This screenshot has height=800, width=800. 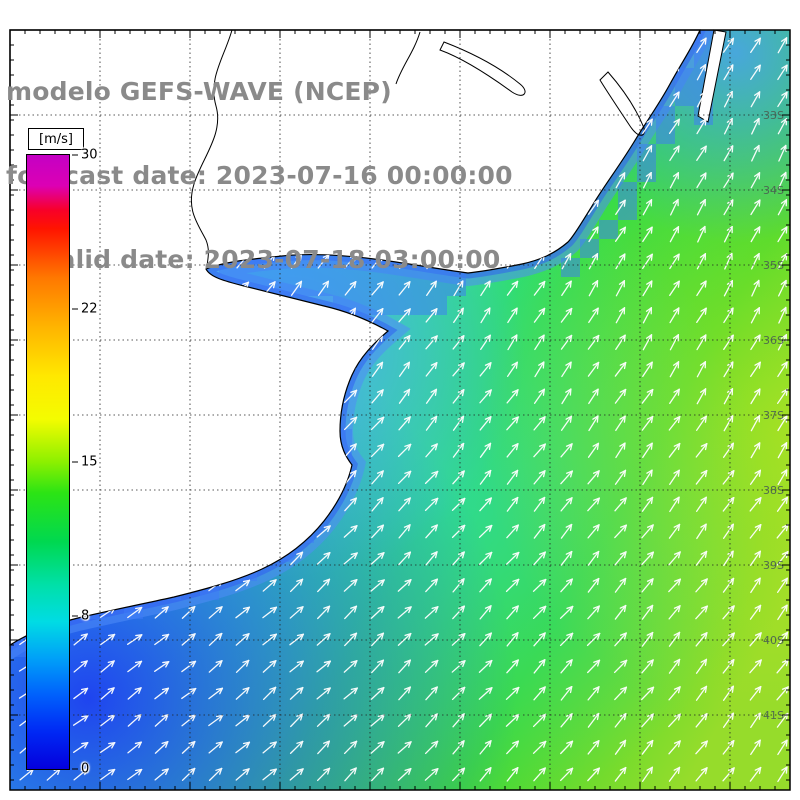 What do you see at coordinates (85, 462) in the screenshot?
I see `colorbar-tick: 15` at bounding box center [85, 462].